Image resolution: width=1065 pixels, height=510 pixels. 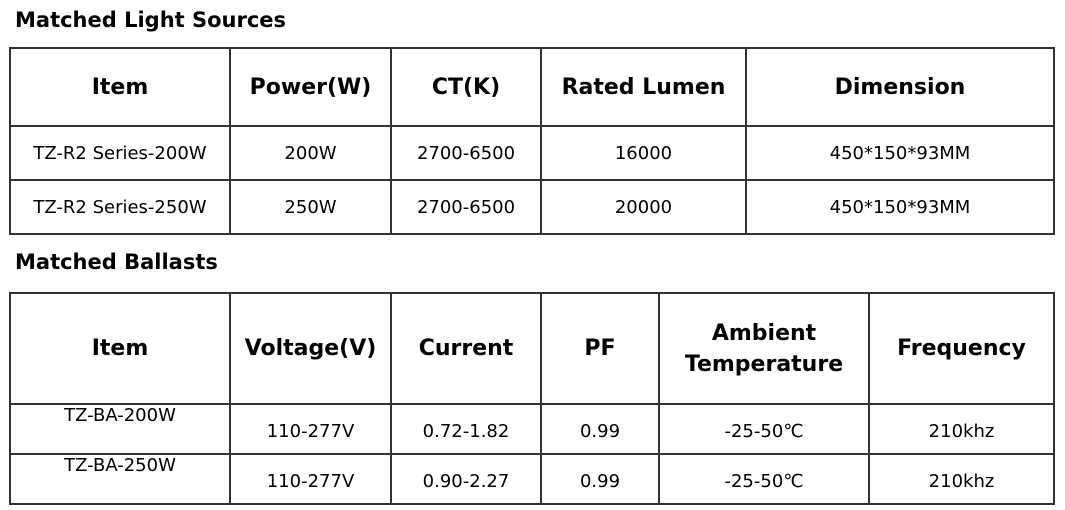 I want to click on header-cell: Voltage(V), so click(x=310, y=348).